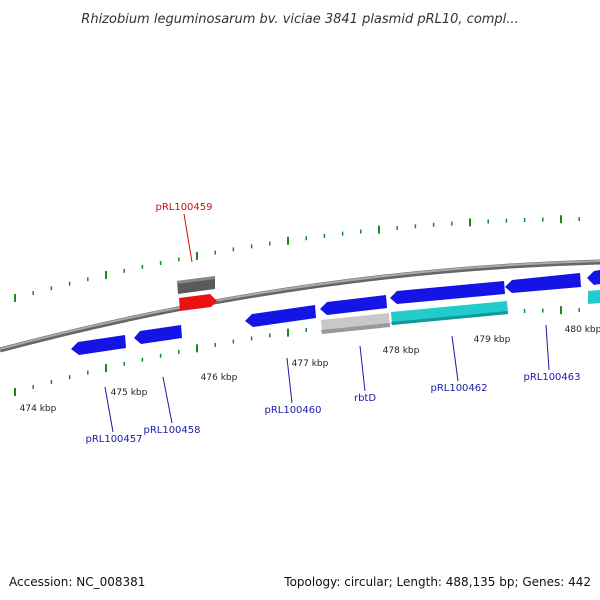  Describe the element at coordinates (198, 302) in the screenshot. I see `gene-red` at that location.